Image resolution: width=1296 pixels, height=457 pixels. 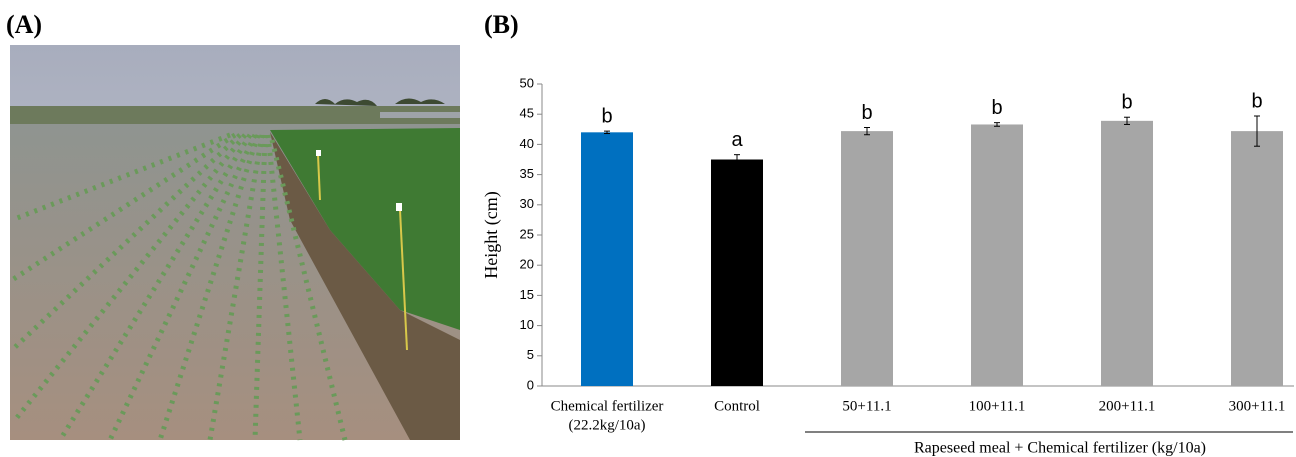 I want to click on y-tick-label: 25, so click(x=527, y=233).